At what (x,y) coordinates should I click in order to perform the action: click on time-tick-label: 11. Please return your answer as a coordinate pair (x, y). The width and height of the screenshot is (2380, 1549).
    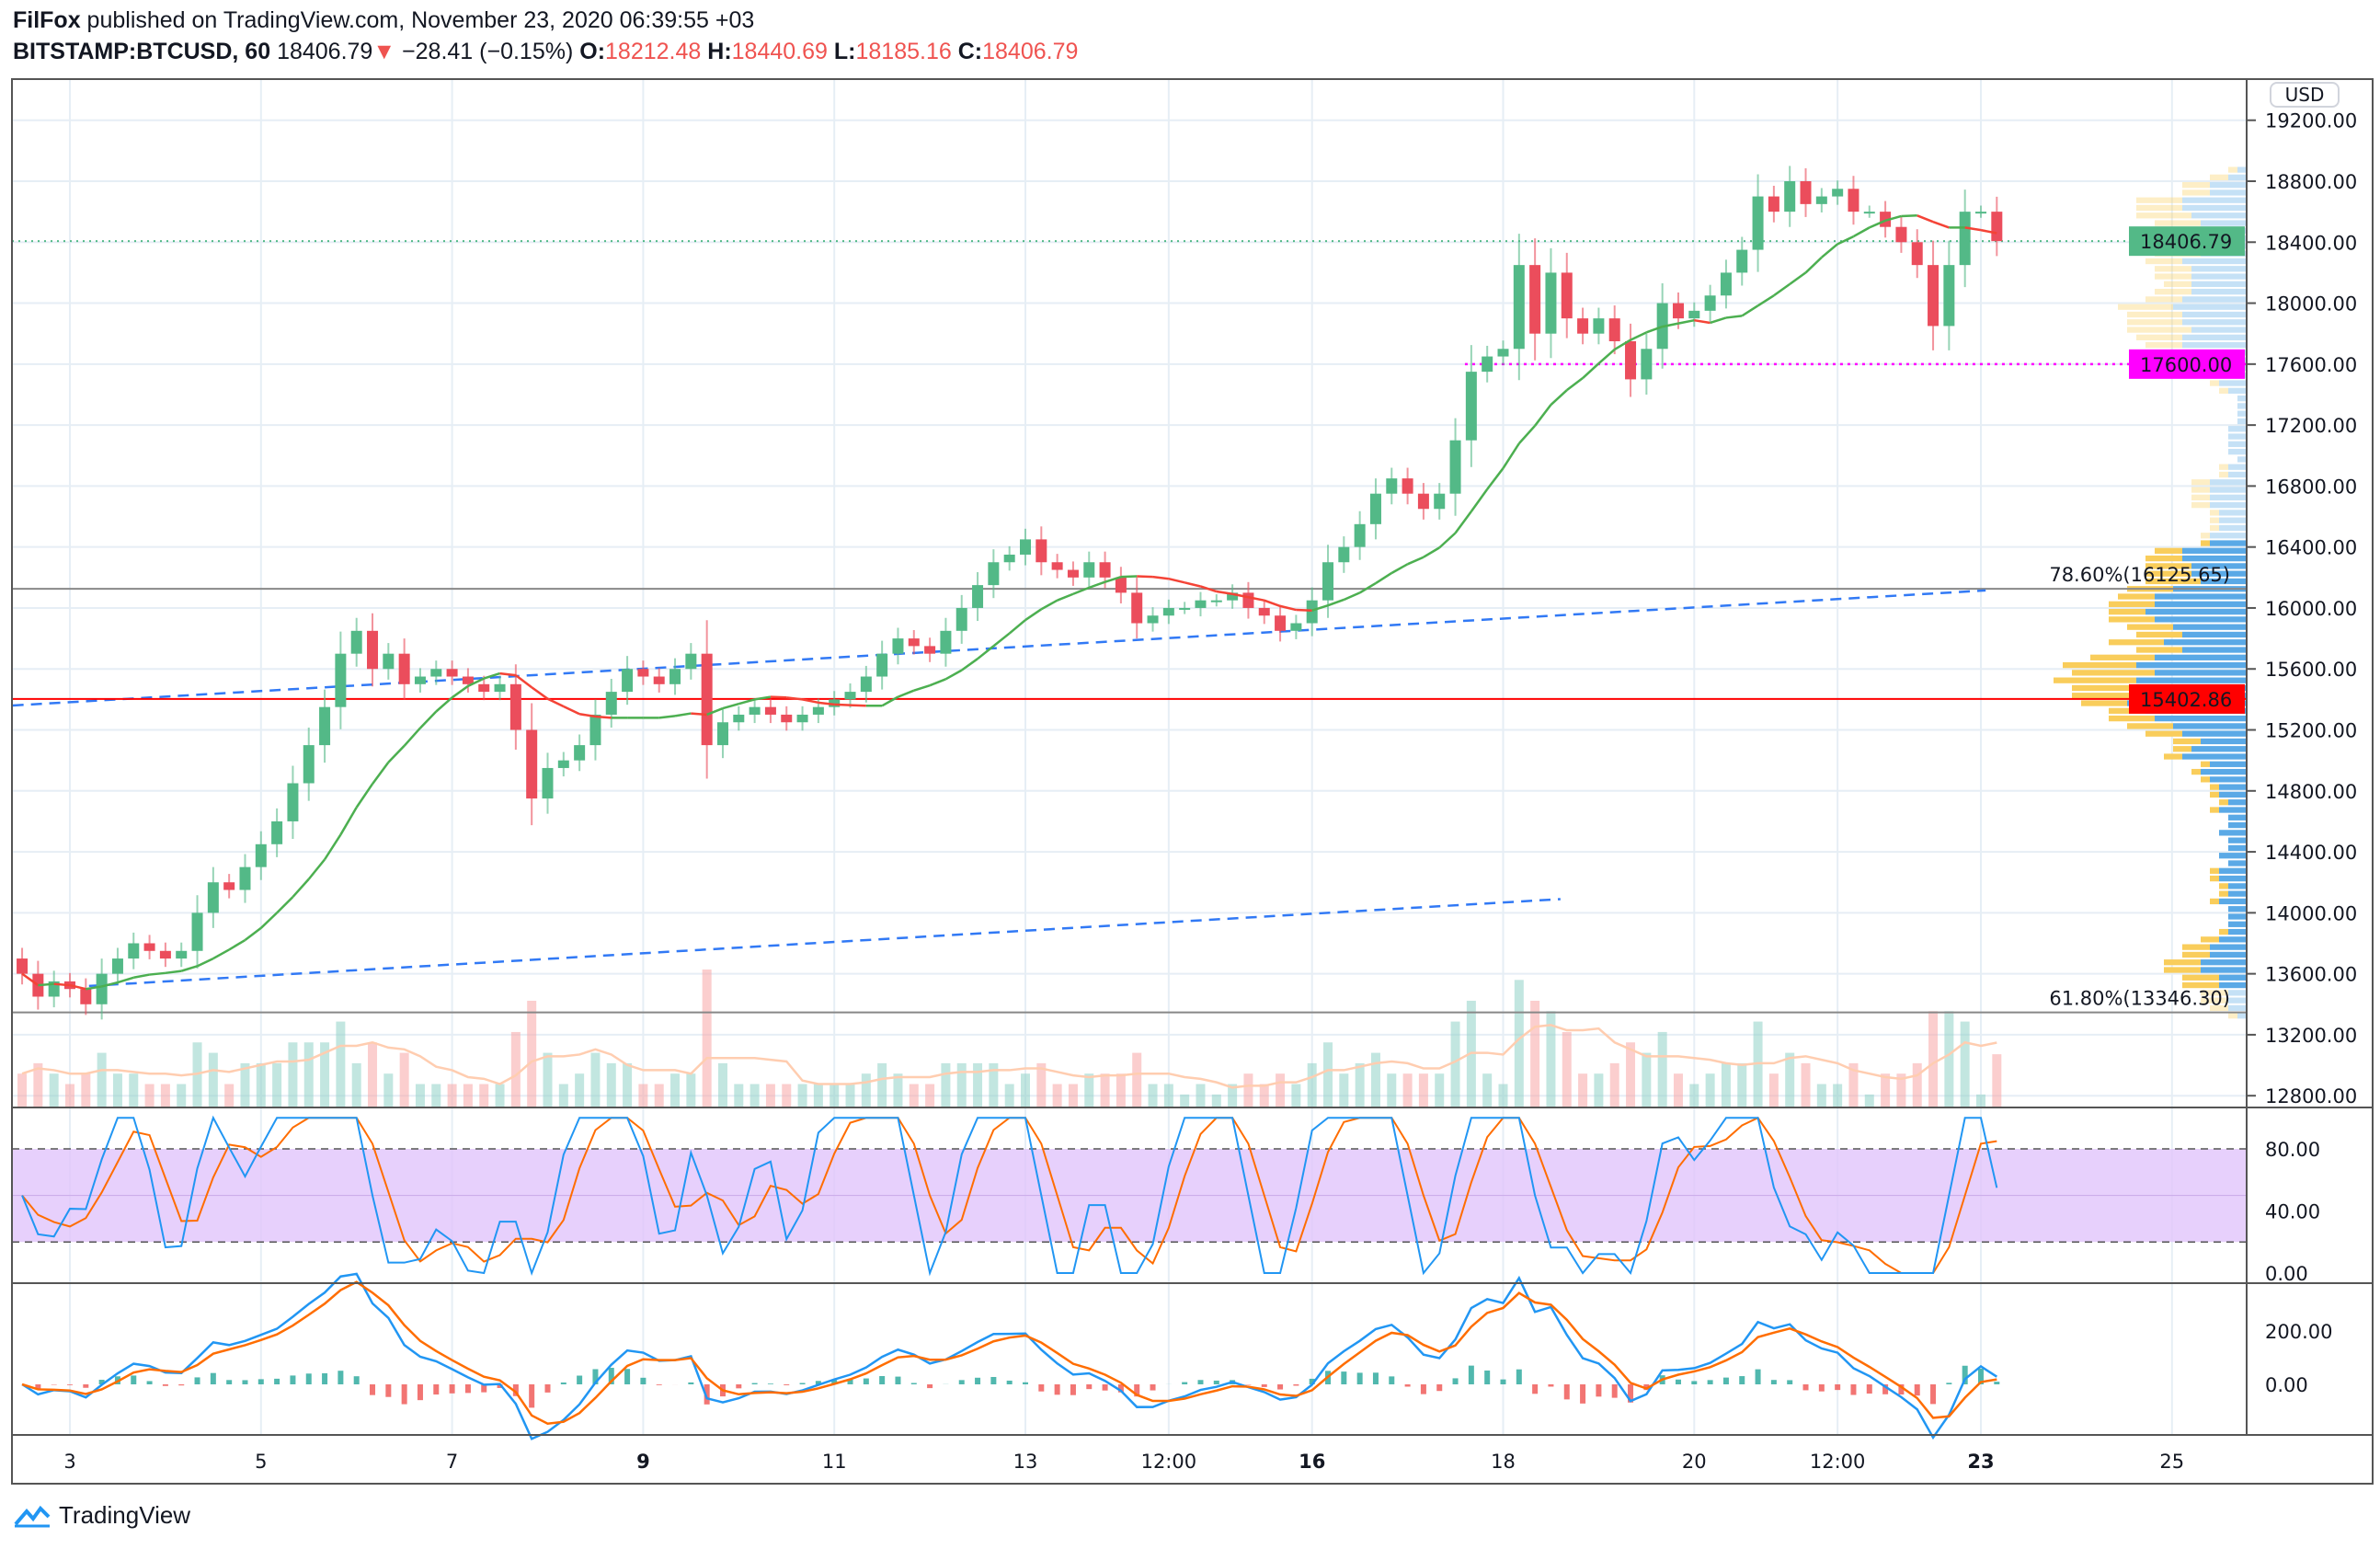
    Looking at the image, I should click on (834, 1462).